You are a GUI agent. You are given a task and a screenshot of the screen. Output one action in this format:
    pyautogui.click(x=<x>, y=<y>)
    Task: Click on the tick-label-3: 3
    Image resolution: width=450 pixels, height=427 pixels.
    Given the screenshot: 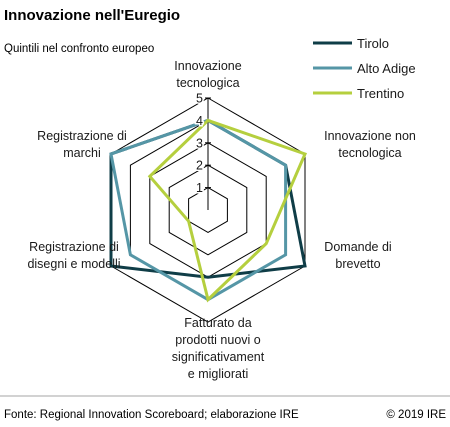 What is the action you would take?
    pyautogui.click(x=199, y=143)
    